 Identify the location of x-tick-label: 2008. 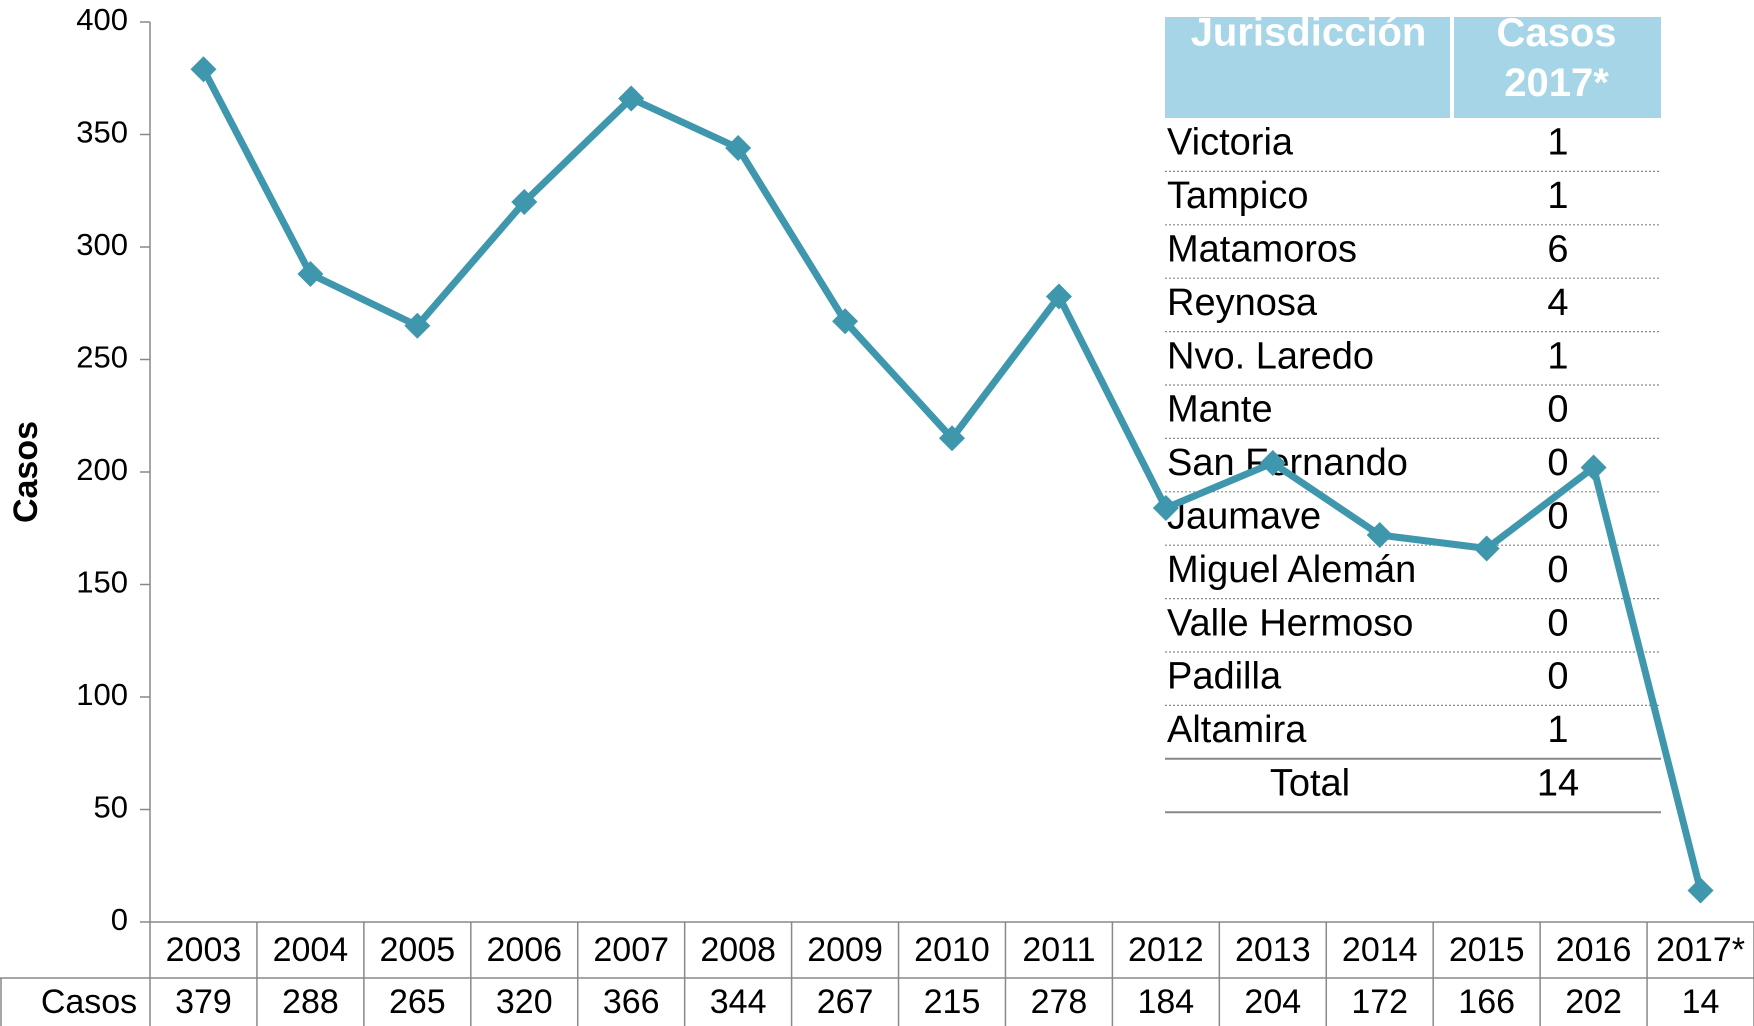
(738, 950).